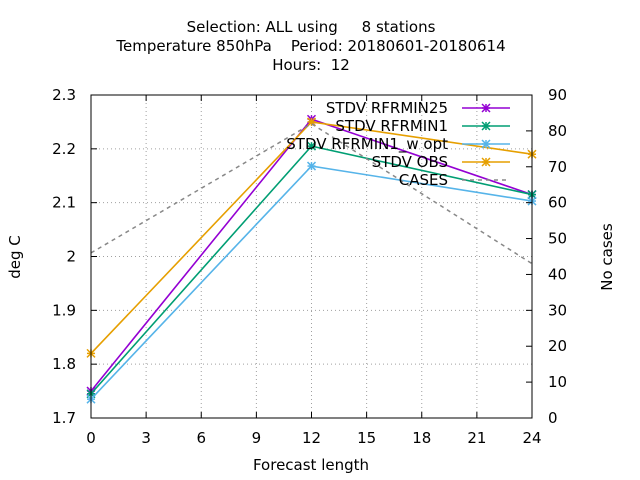  I want to click on legend-label: STDV OBS, so click(410, 162).